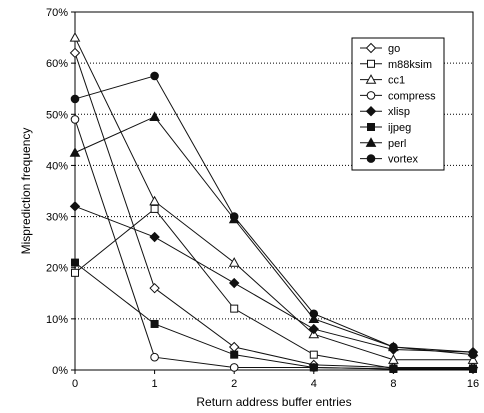  I want to click on y-tick-label: 20%, so click(57, 269).